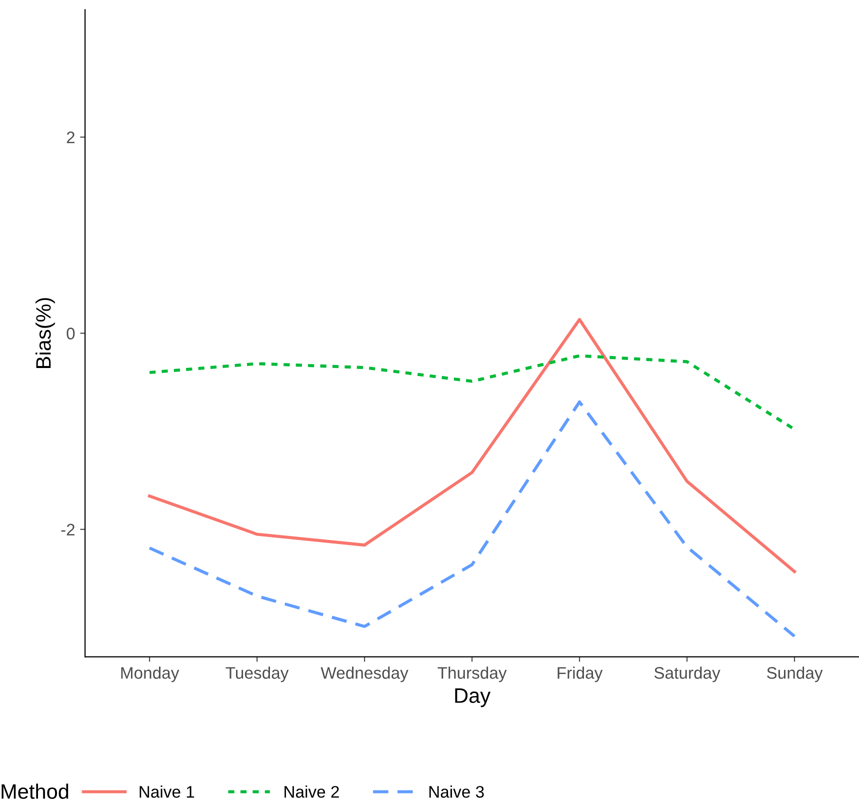 Image resolution: width=859 pixels, height=803 pixels. What do you see at coordinates (70, 138) in the screenshot?
I see `y-tick-label: 2` at bounding box center [70, 138].